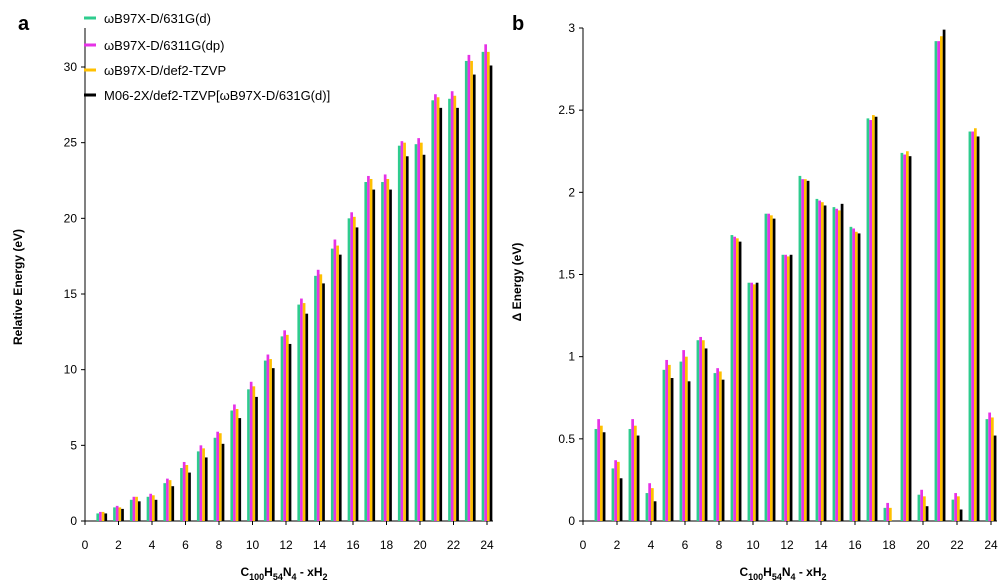 The width and height of the screenshot is (998, 581). What do you see at coordinates (438, 309) in the screenshot?
I see `bar-a-x21-s3` at bounding box center [438, 309].